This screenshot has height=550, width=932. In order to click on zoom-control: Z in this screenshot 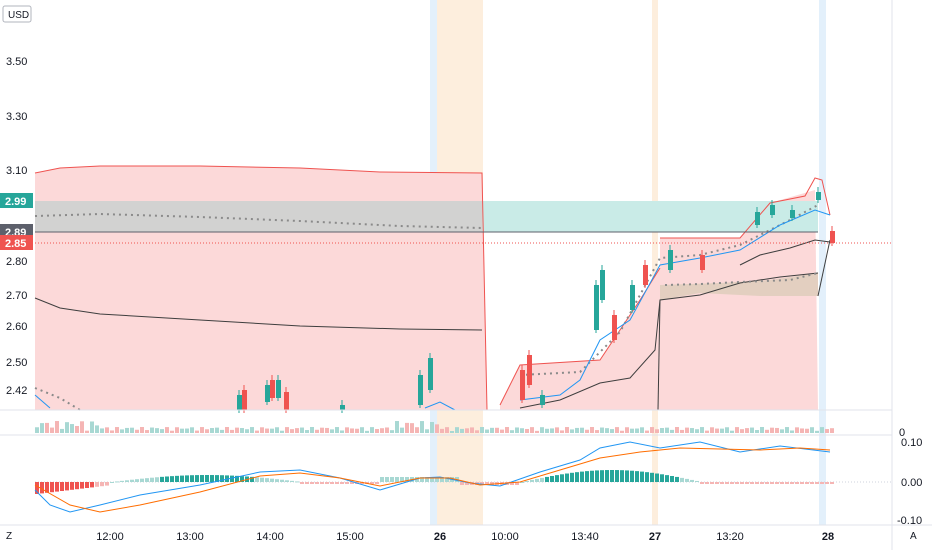, I will do `click(9, 536)`.